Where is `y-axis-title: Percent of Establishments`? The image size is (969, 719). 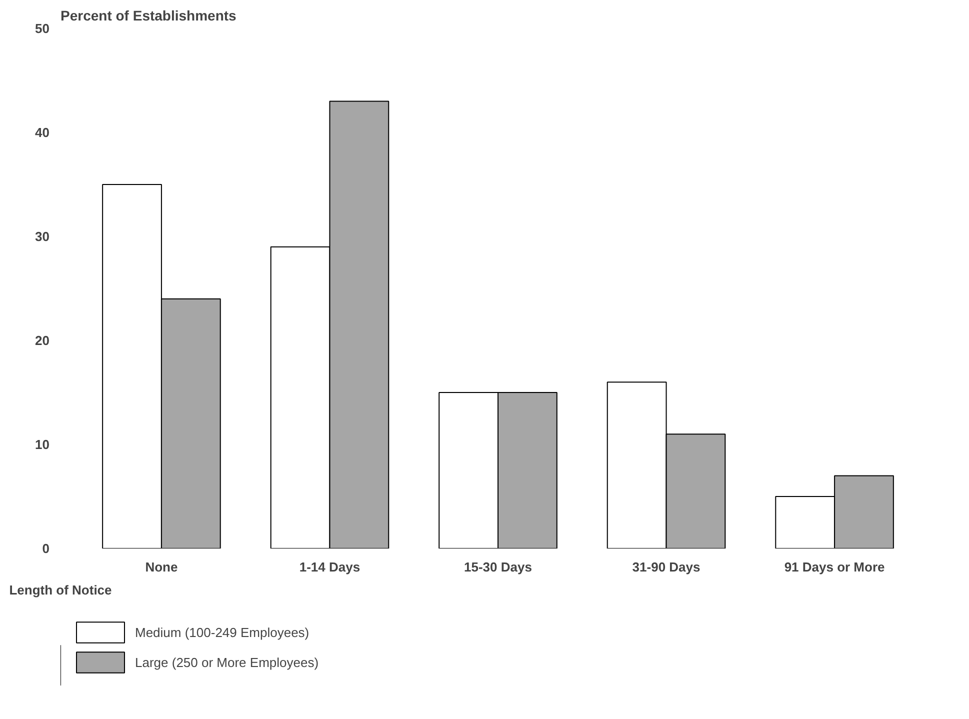 y-axis-title: Percent of Establishments is located at coordinates (148, 16).